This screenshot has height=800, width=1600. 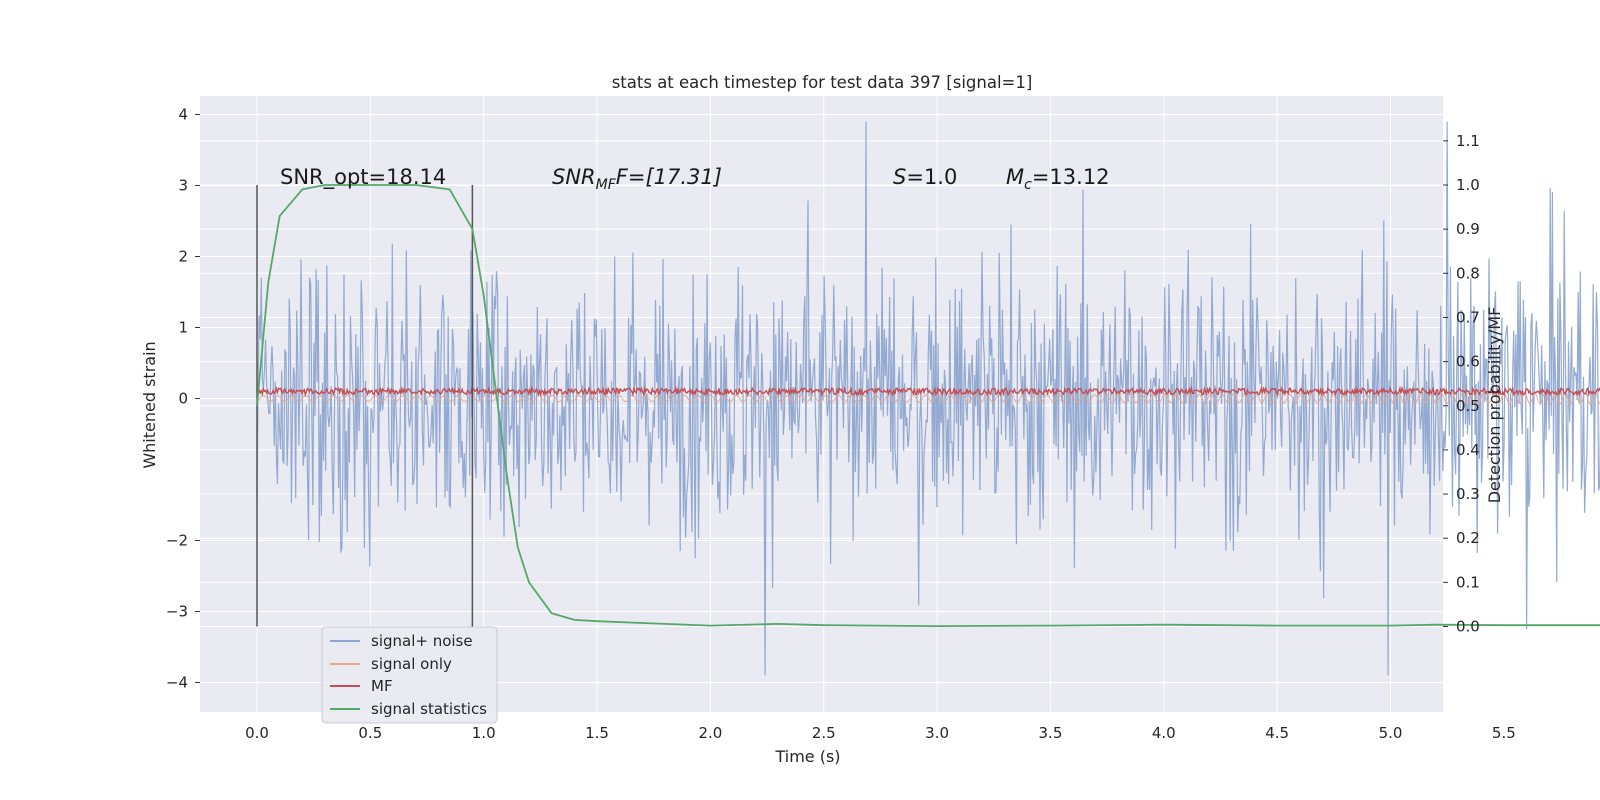 I want to click on x-tick-label: 0.5, so click(x=370, y=733).